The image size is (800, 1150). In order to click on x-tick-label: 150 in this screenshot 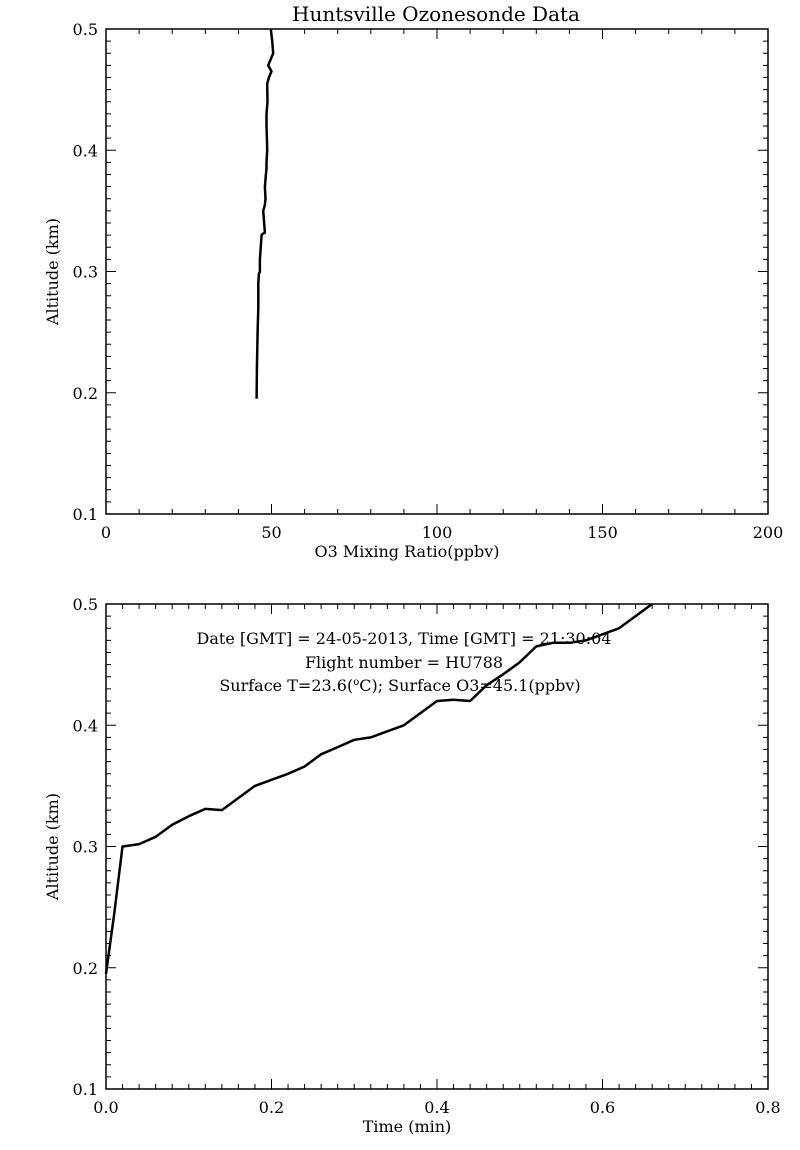, I will do `click(602, 532)`.